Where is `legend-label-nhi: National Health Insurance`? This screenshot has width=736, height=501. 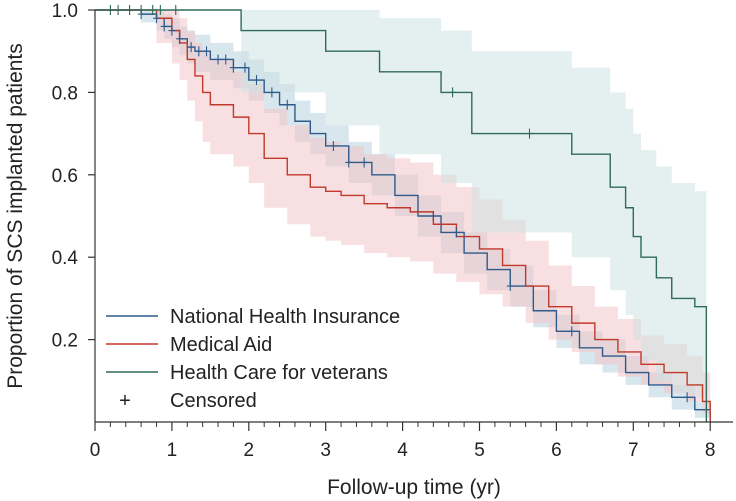
legend-label-nhi: National Health Insurance is located at coordinates (285, 317).